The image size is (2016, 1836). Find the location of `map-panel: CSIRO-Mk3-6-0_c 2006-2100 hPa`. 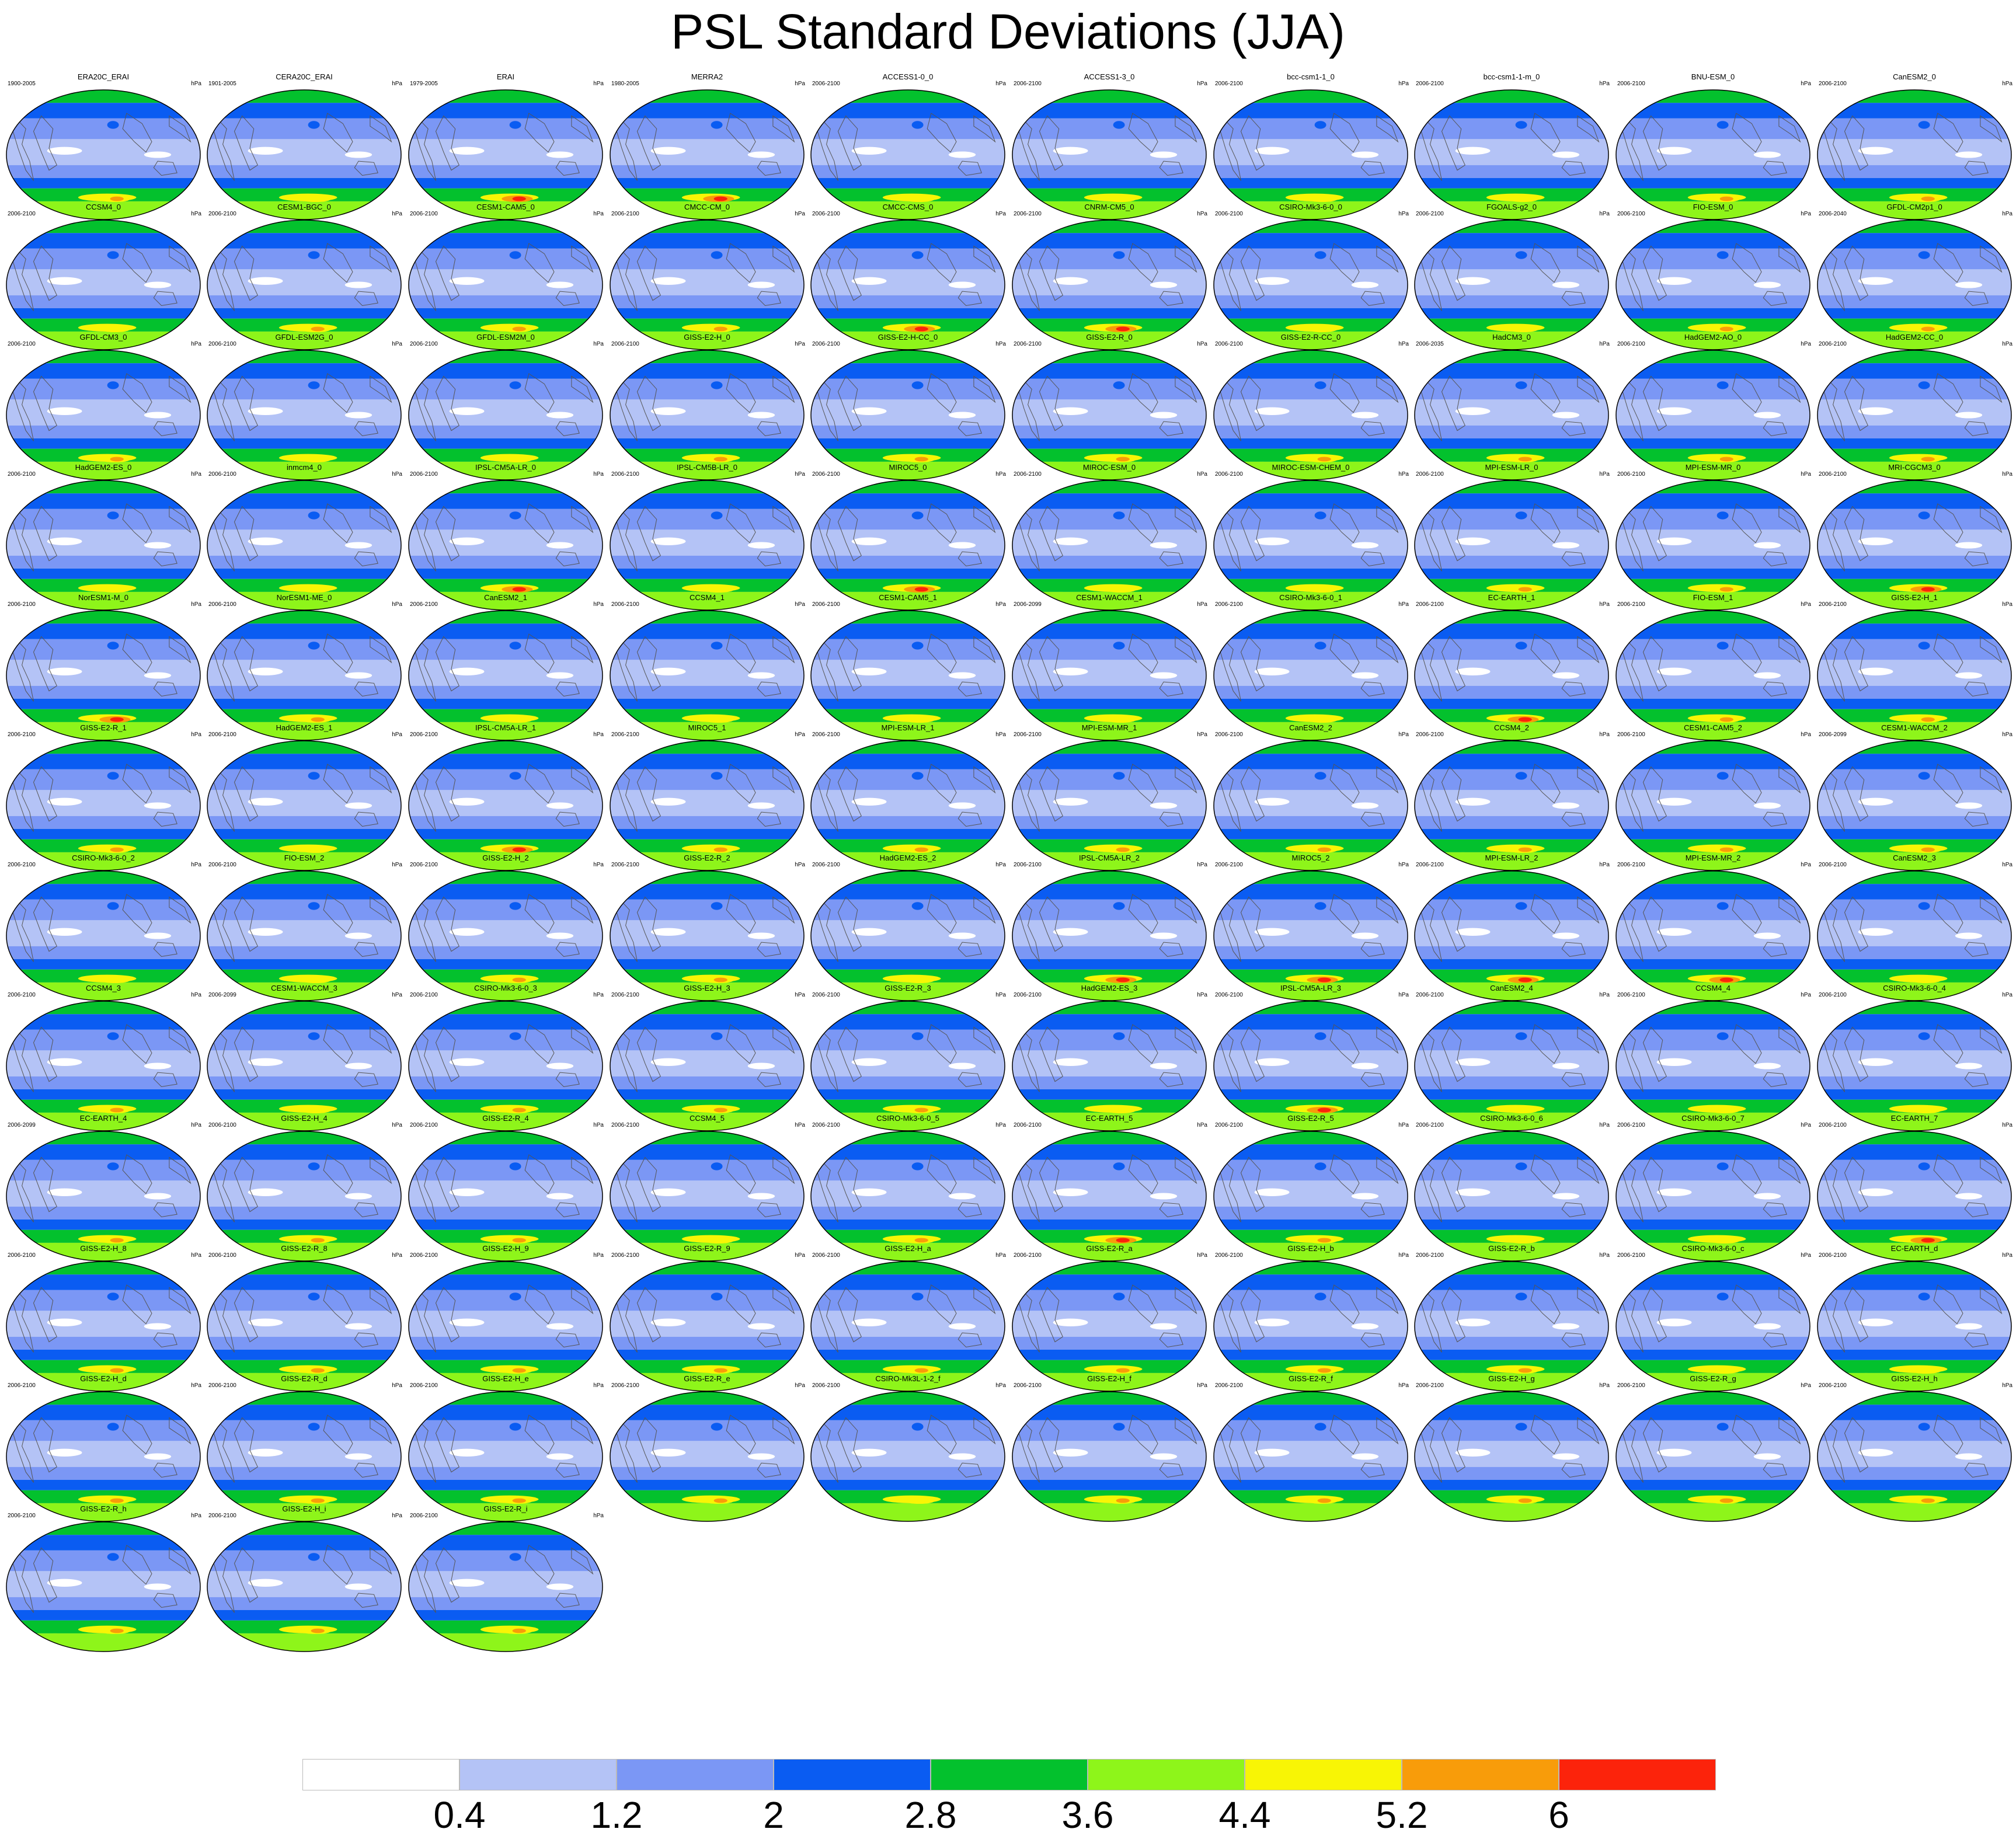

map-panel: CSIRO-Mk3-6-0_c 2006-2100 hPa is located at coordinates (1713, 1319).